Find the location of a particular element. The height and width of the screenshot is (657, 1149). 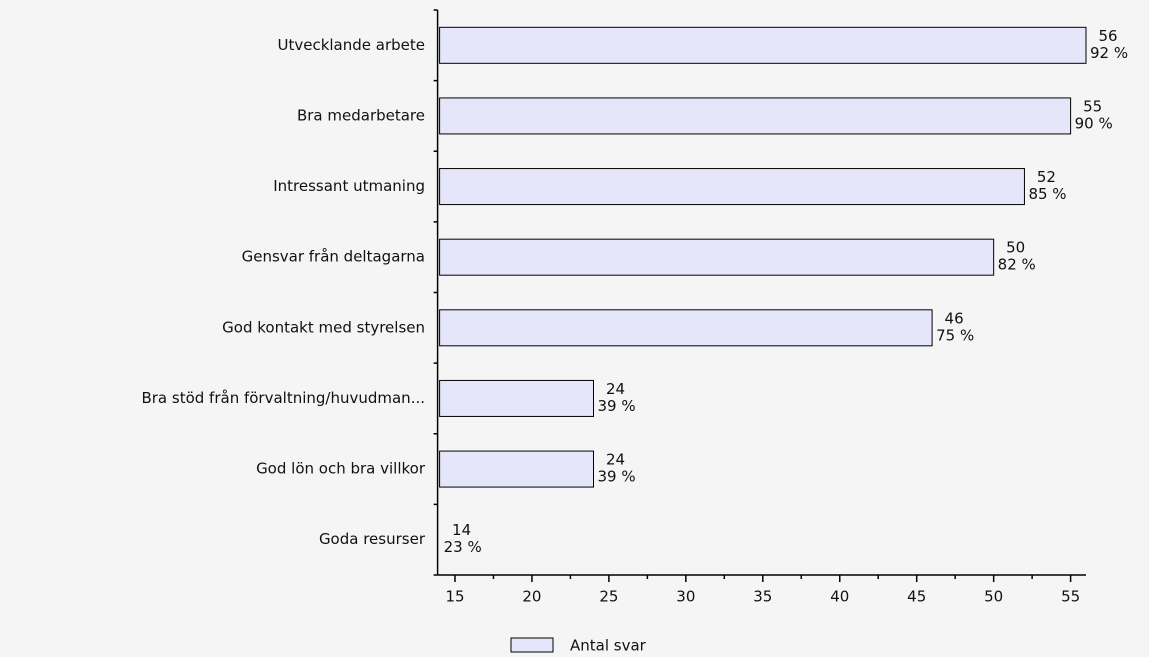

category-label: Intressant utmaning is located at coordinates (349, 186).